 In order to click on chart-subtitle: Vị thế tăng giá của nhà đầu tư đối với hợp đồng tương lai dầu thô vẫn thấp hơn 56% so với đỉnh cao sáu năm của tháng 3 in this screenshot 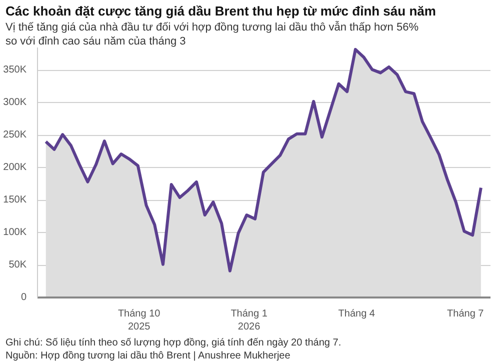, I will do `click(212, 34)`.